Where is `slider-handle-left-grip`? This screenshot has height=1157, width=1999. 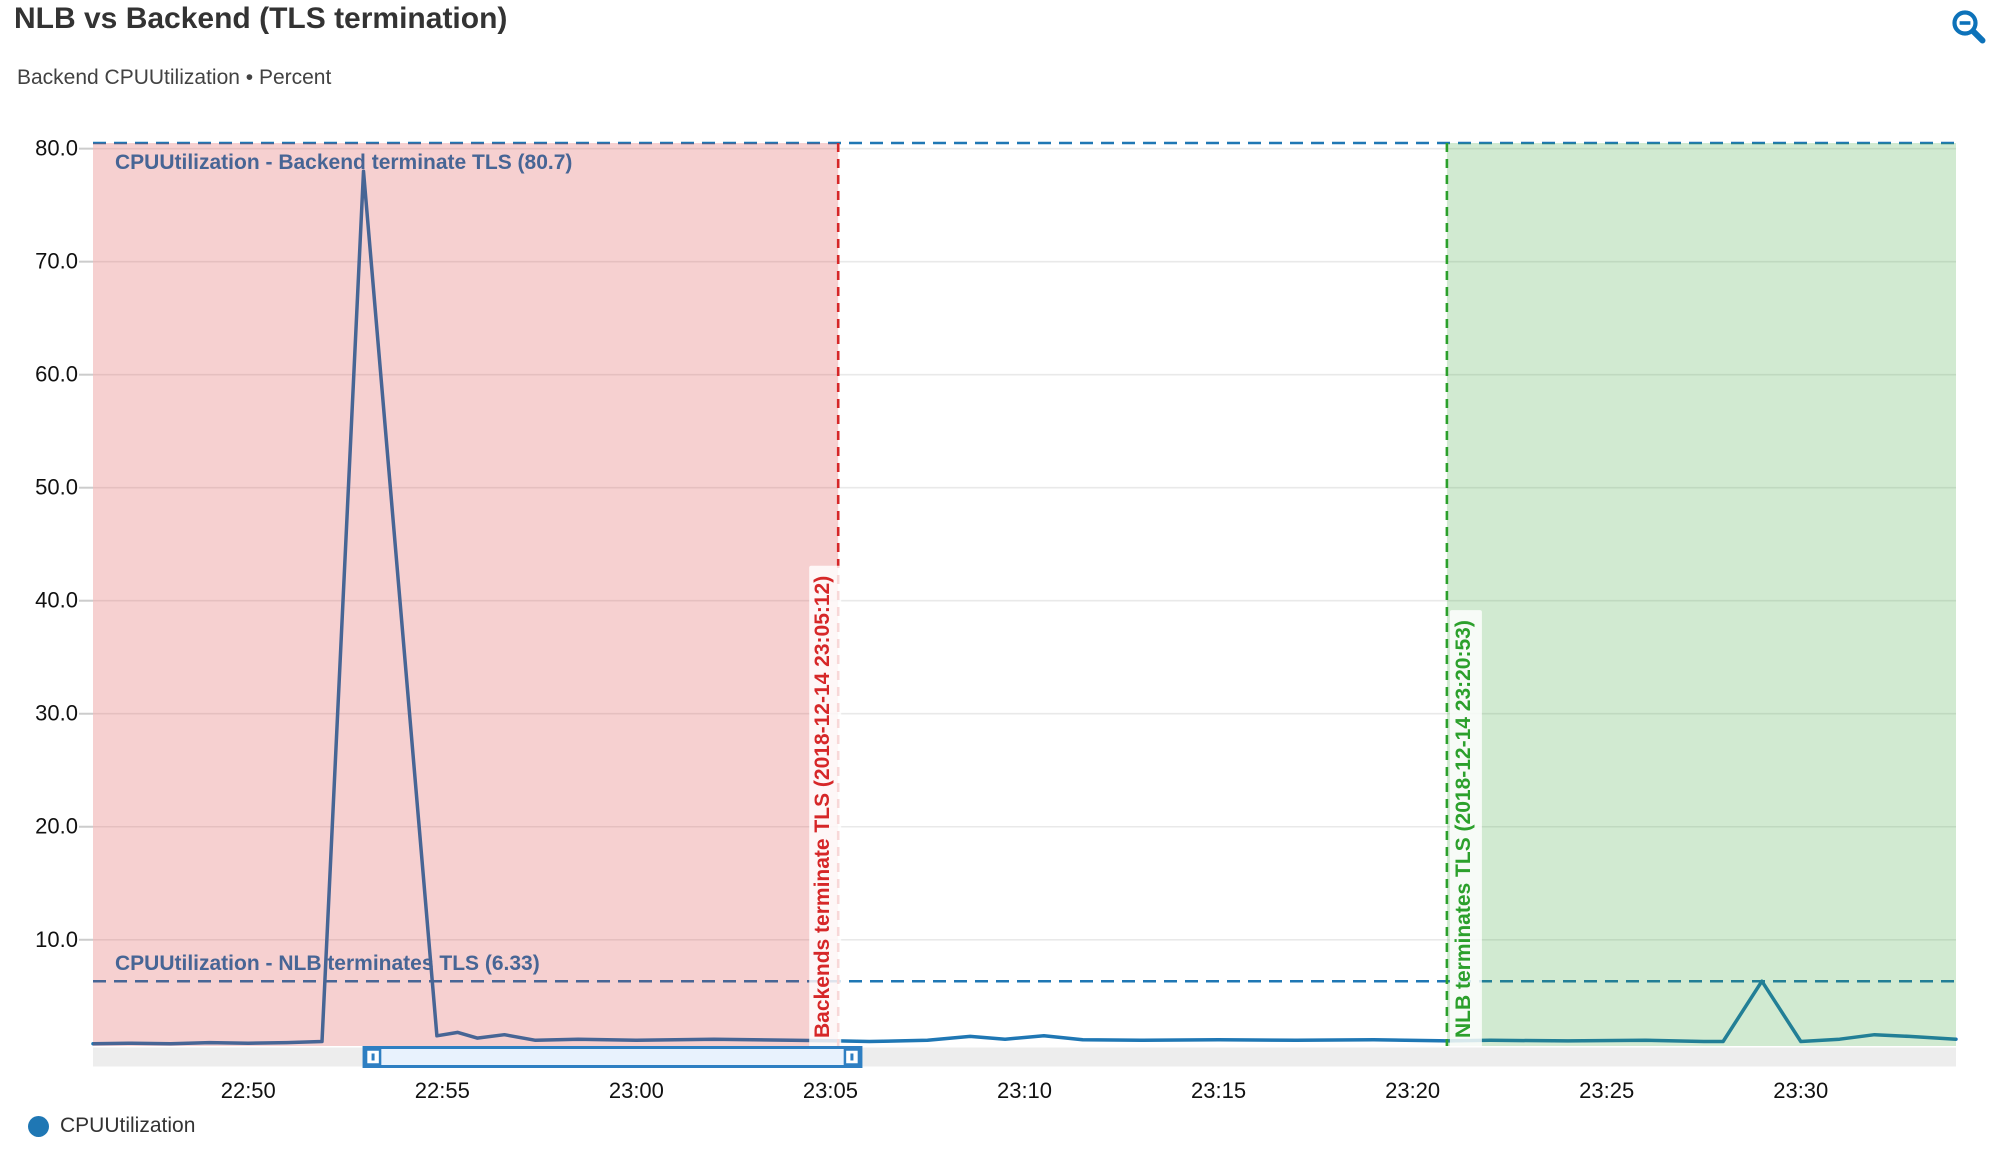
slider-handle-left-grip is located at coordinates (373, 1057).